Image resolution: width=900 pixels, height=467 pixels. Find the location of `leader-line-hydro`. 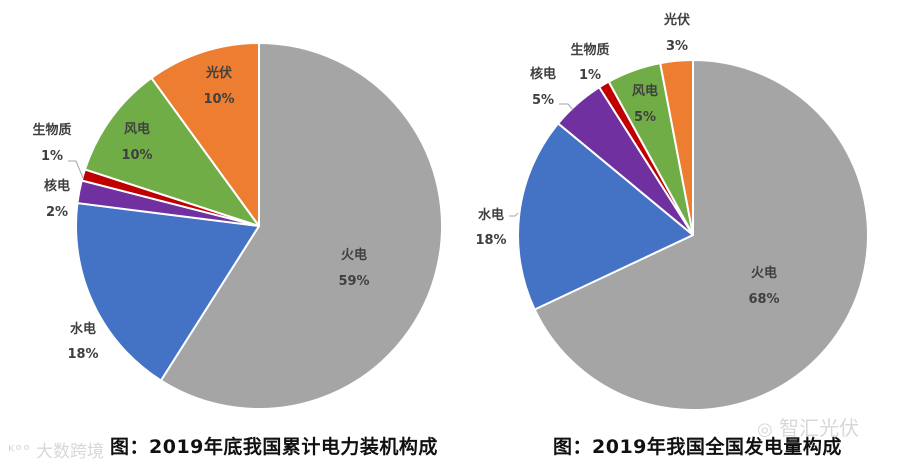

leader-line-hydro is located at coordinates (514, 214).